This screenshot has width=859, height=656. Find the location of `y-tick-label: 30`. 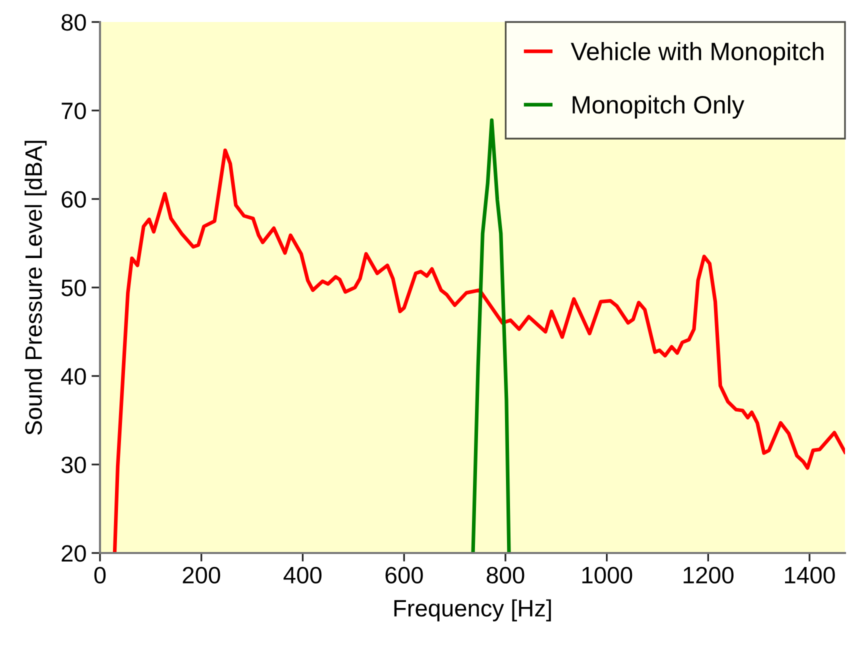

y-tick-label: 30 is located at coordinates (73, 465).